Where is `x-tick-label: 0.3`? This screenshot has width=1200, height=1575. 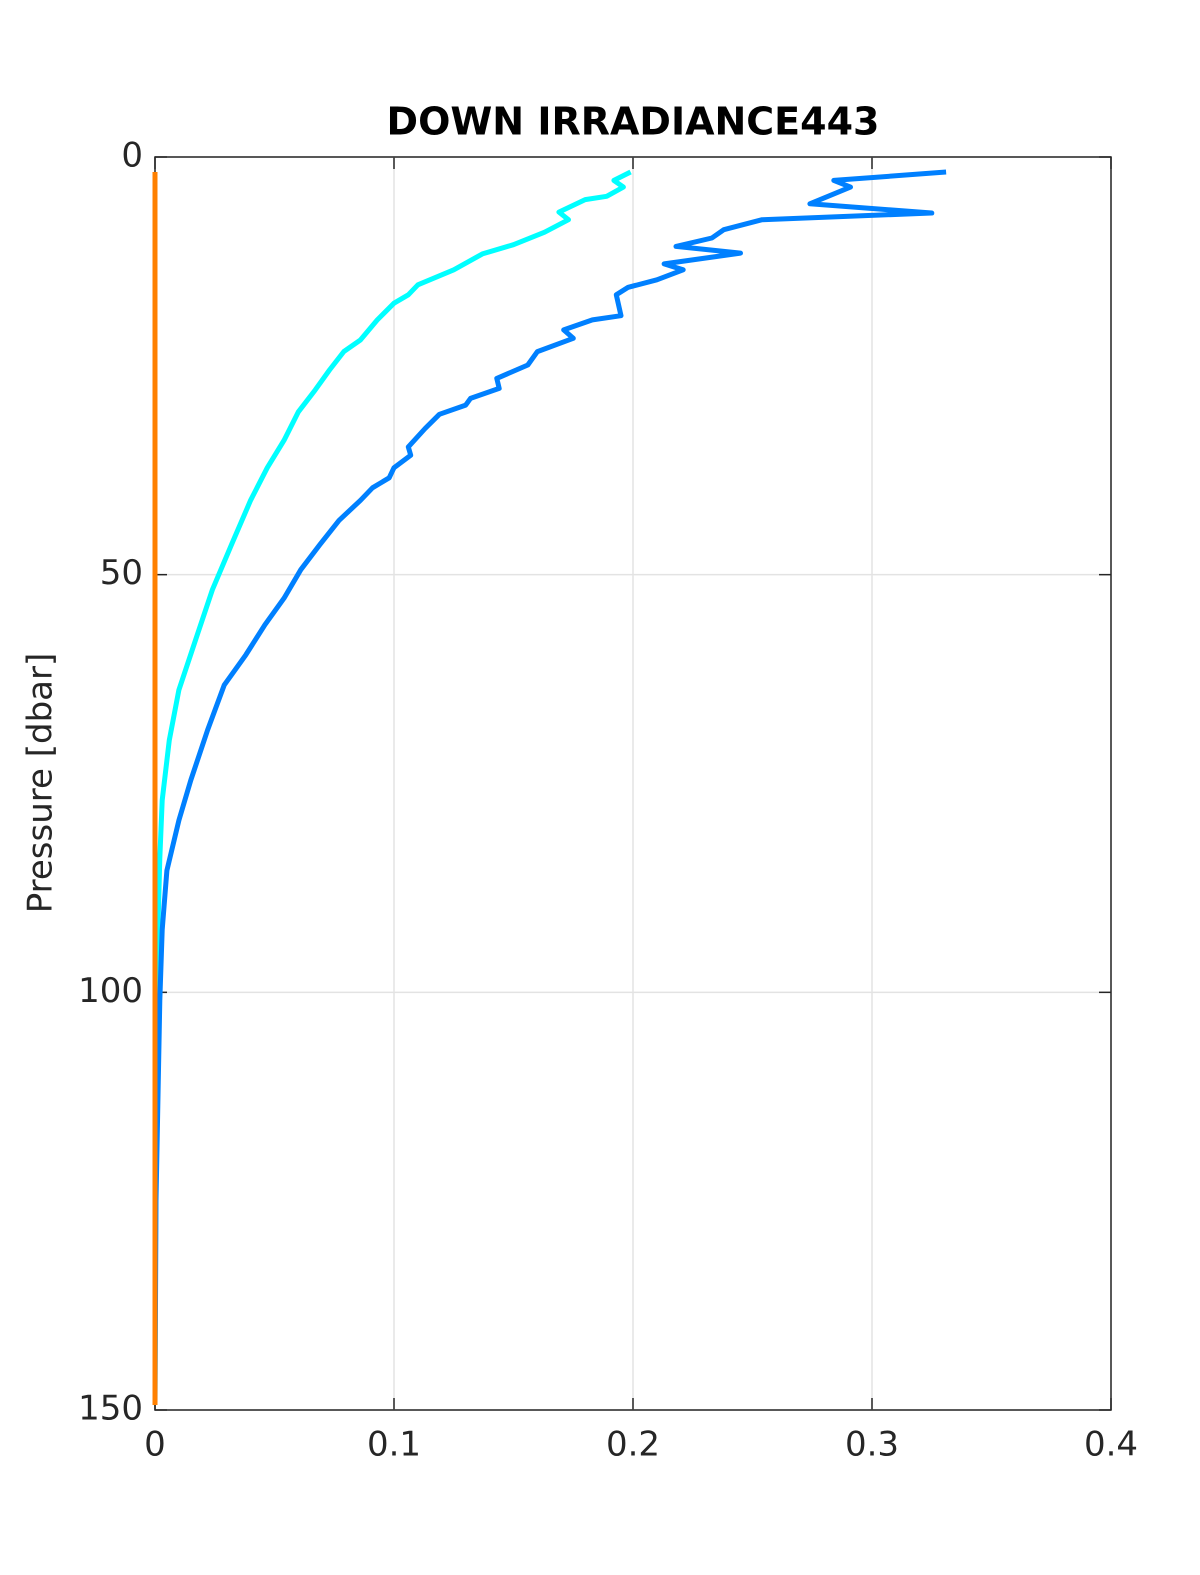 x-tick-label: 0.3 is located at coordinates (872, 1445).